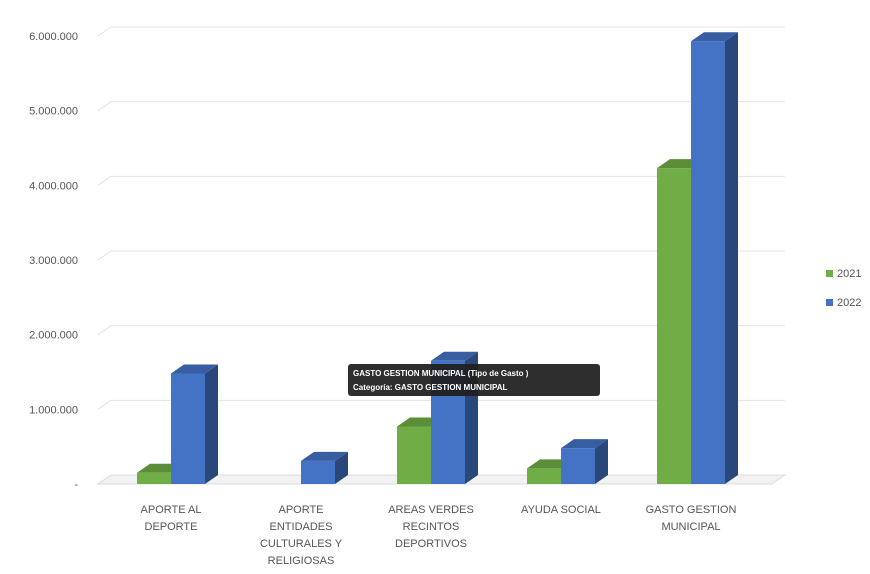 The height and width of the screenshot is (574, 870). Describe the element at coordinates (53, 112) in the screenshot. I see `y-tick-label: 5.000.000` at that location.